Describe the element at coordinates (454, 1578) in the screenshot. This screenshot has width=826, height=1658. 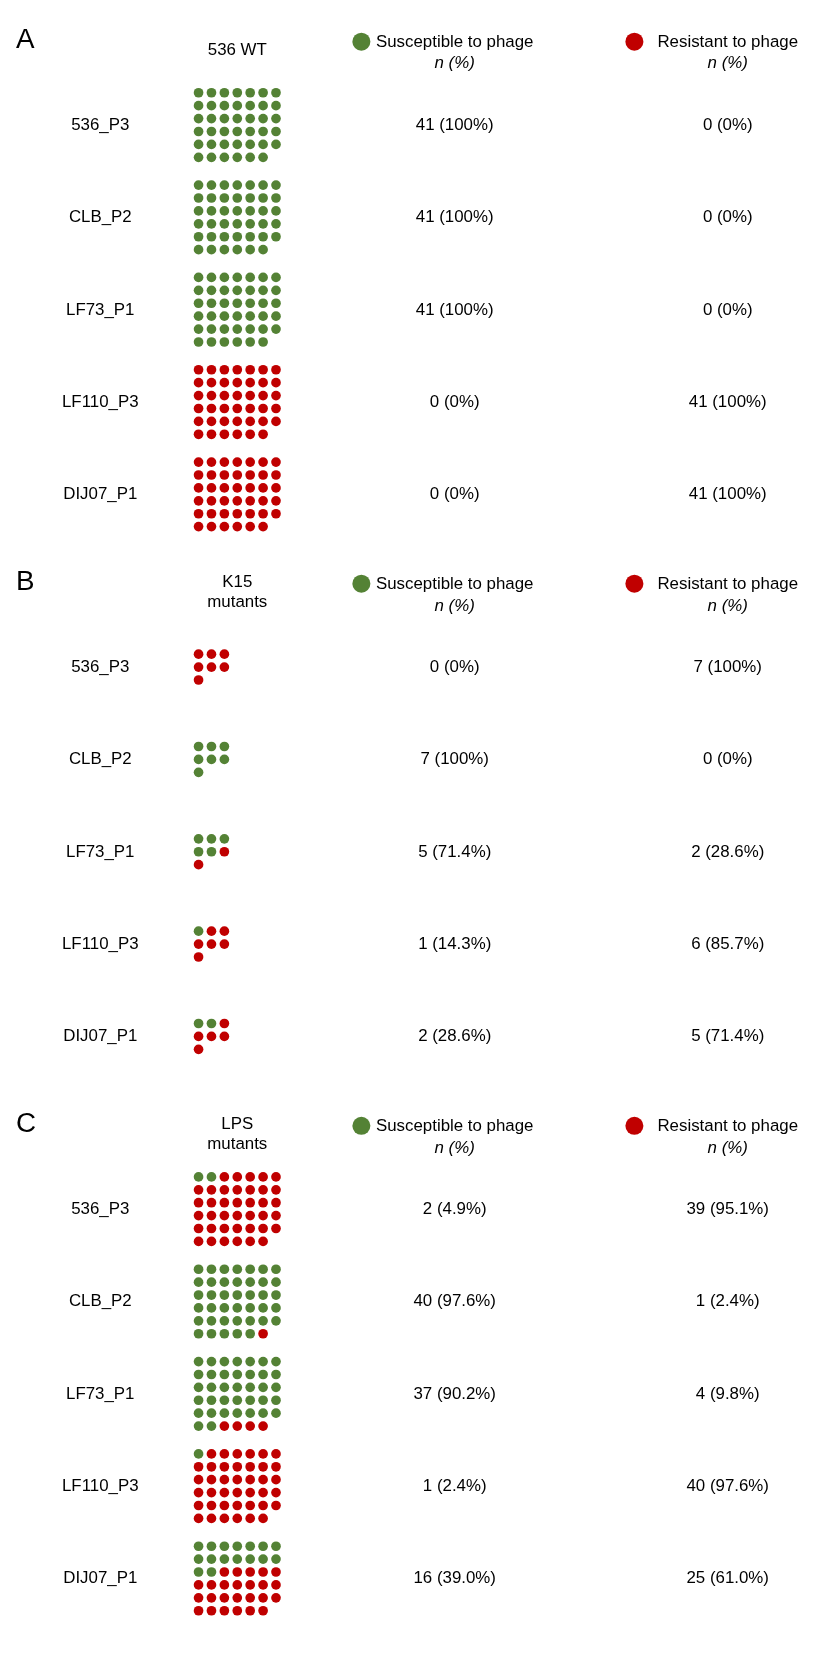
I see `data-label: 16 (39.0%)` at that location.